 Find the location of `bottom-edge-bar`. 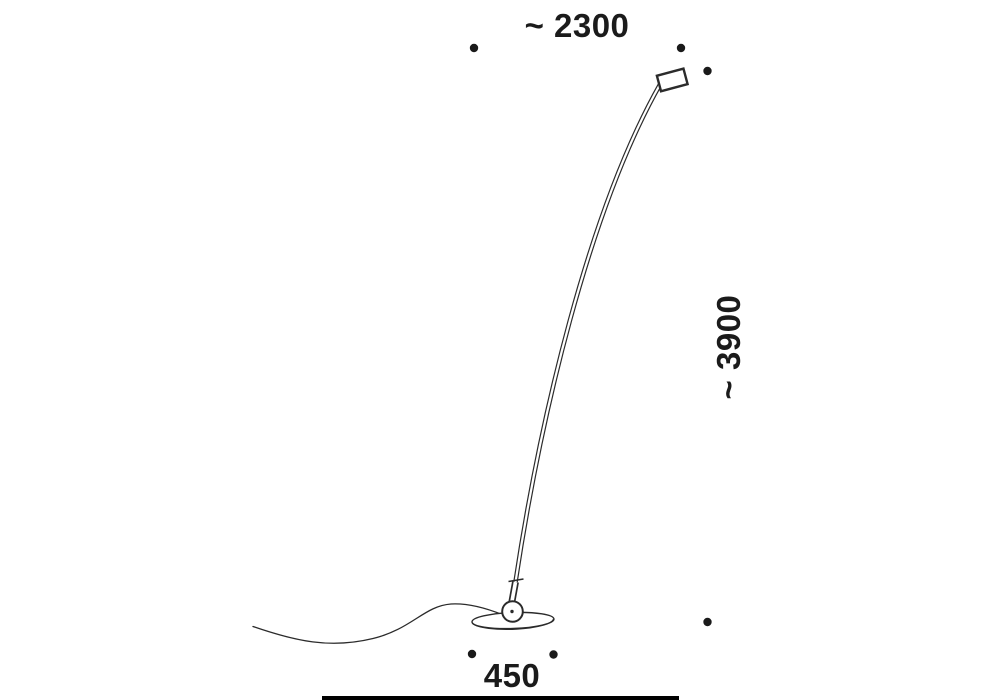

bottom-edge-bar is located at coordinates (500, 698).